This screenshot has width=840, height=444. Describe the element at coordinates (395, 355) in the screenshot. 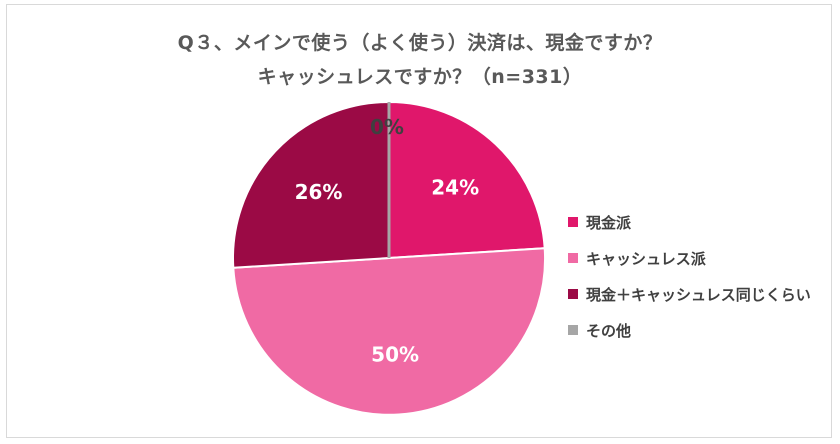

I see `data-label-cashless: 50%` at that location.